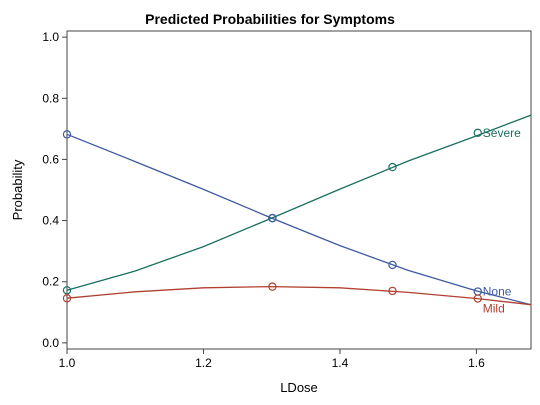 The height and width of the screenshot is (405, 540). What do you see at coordinates (50, 159) in the screenshot?
I see `y-tick-label: 0.6` at bounding box center [50, 159].